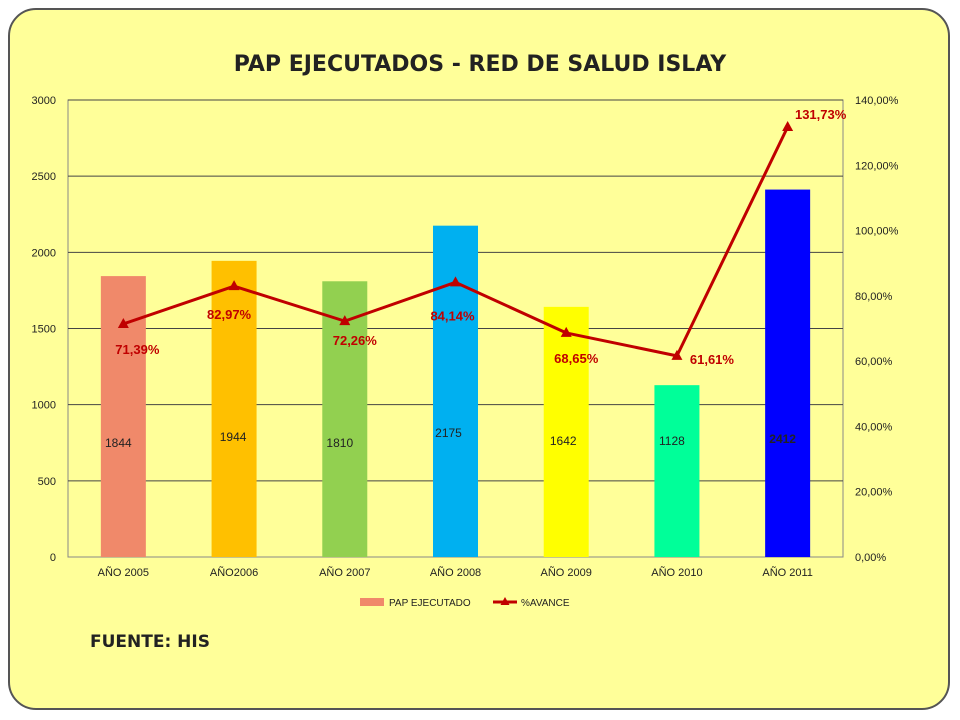 Image resolution: width=960 pixels, height=720 pixels. Describe the element at coordinates (480, 64) in the screenshot. I see `chart-title: PAP EJECUTADOS - RED DE SALUD ISLAY` at that location.